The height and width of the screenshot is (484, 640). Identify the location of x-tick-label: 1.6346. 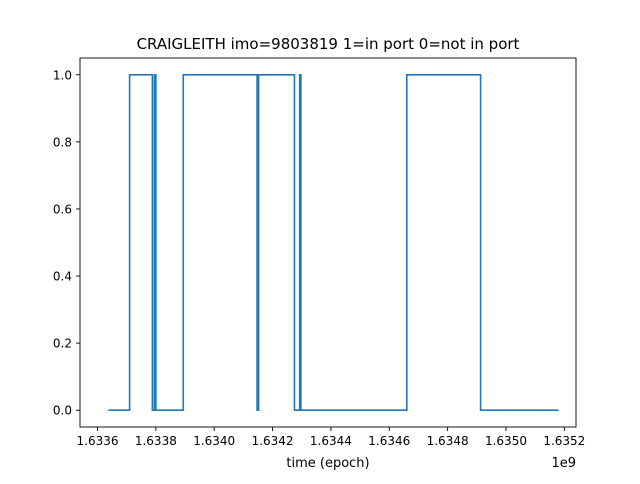
(389, 441).